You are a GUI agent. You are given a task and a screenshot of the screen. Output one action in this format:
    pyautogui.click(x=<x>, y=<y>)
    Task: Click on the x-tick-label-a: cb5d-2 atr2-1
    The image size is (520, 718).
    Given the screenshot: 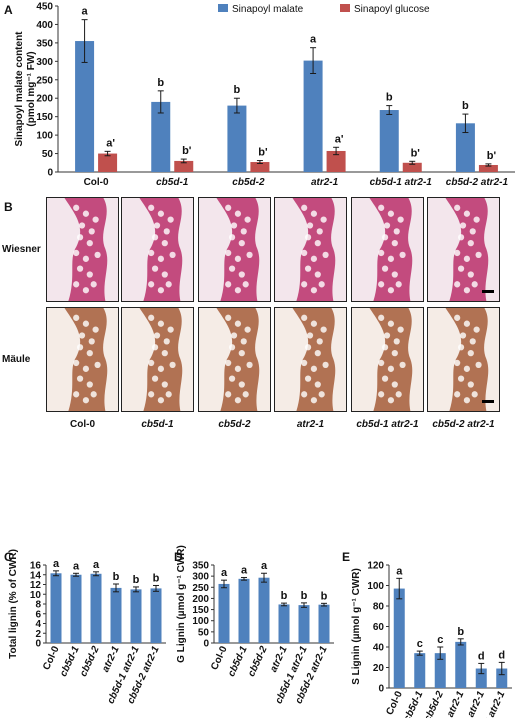 What is the action you would take?
    pyautogui.click(x=477, y=182)
    